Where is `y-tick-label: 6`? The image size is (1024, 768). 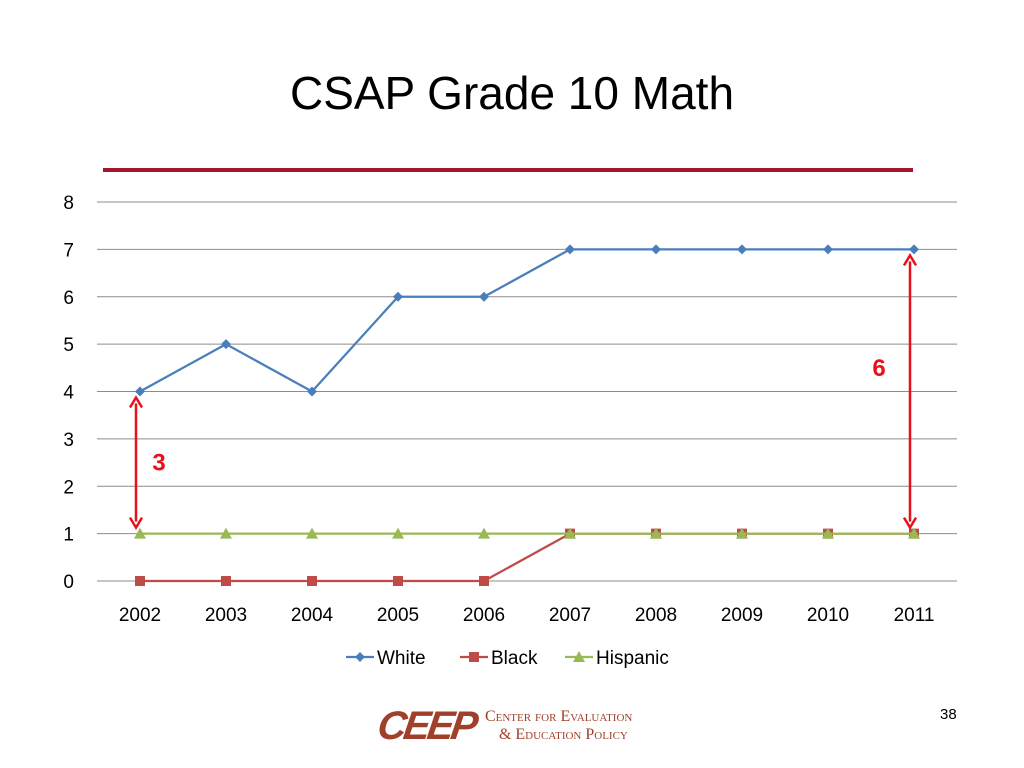
y-tick-label: 6 is located at coordinates (68, 298).